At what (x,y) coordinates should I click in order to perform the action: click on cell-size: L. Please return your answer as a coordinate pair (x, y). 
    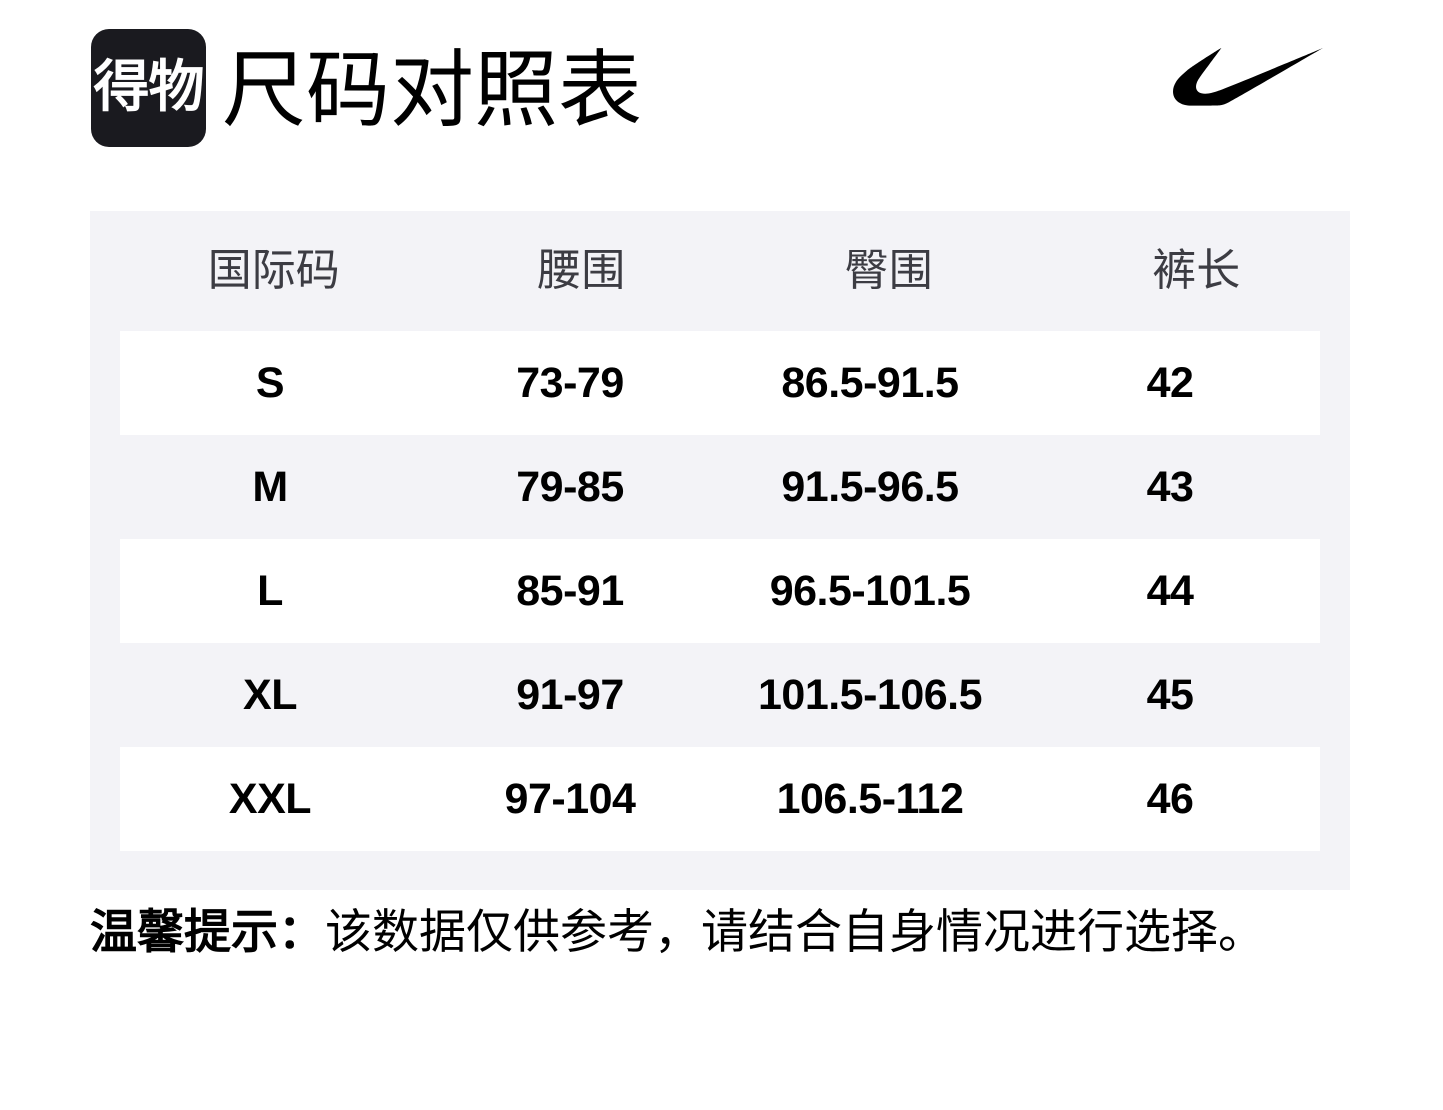
    Looking at the image, I should click on (270, 591).